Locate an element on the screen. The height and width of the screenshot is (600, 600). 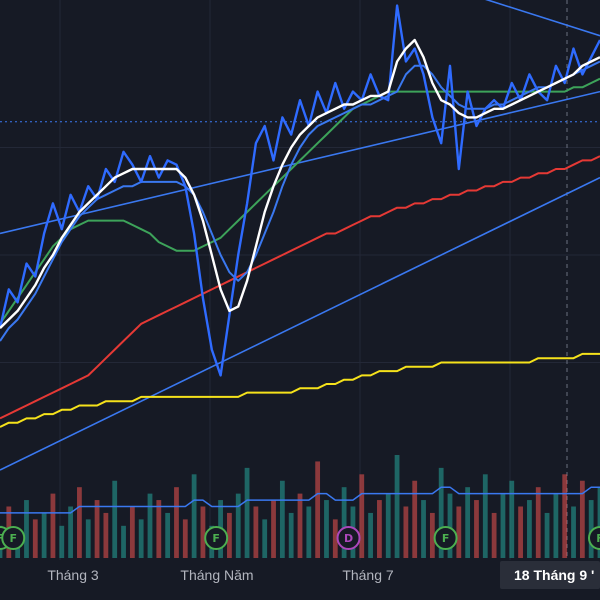
event-marker-5: F is located at coordinates (594, 538).